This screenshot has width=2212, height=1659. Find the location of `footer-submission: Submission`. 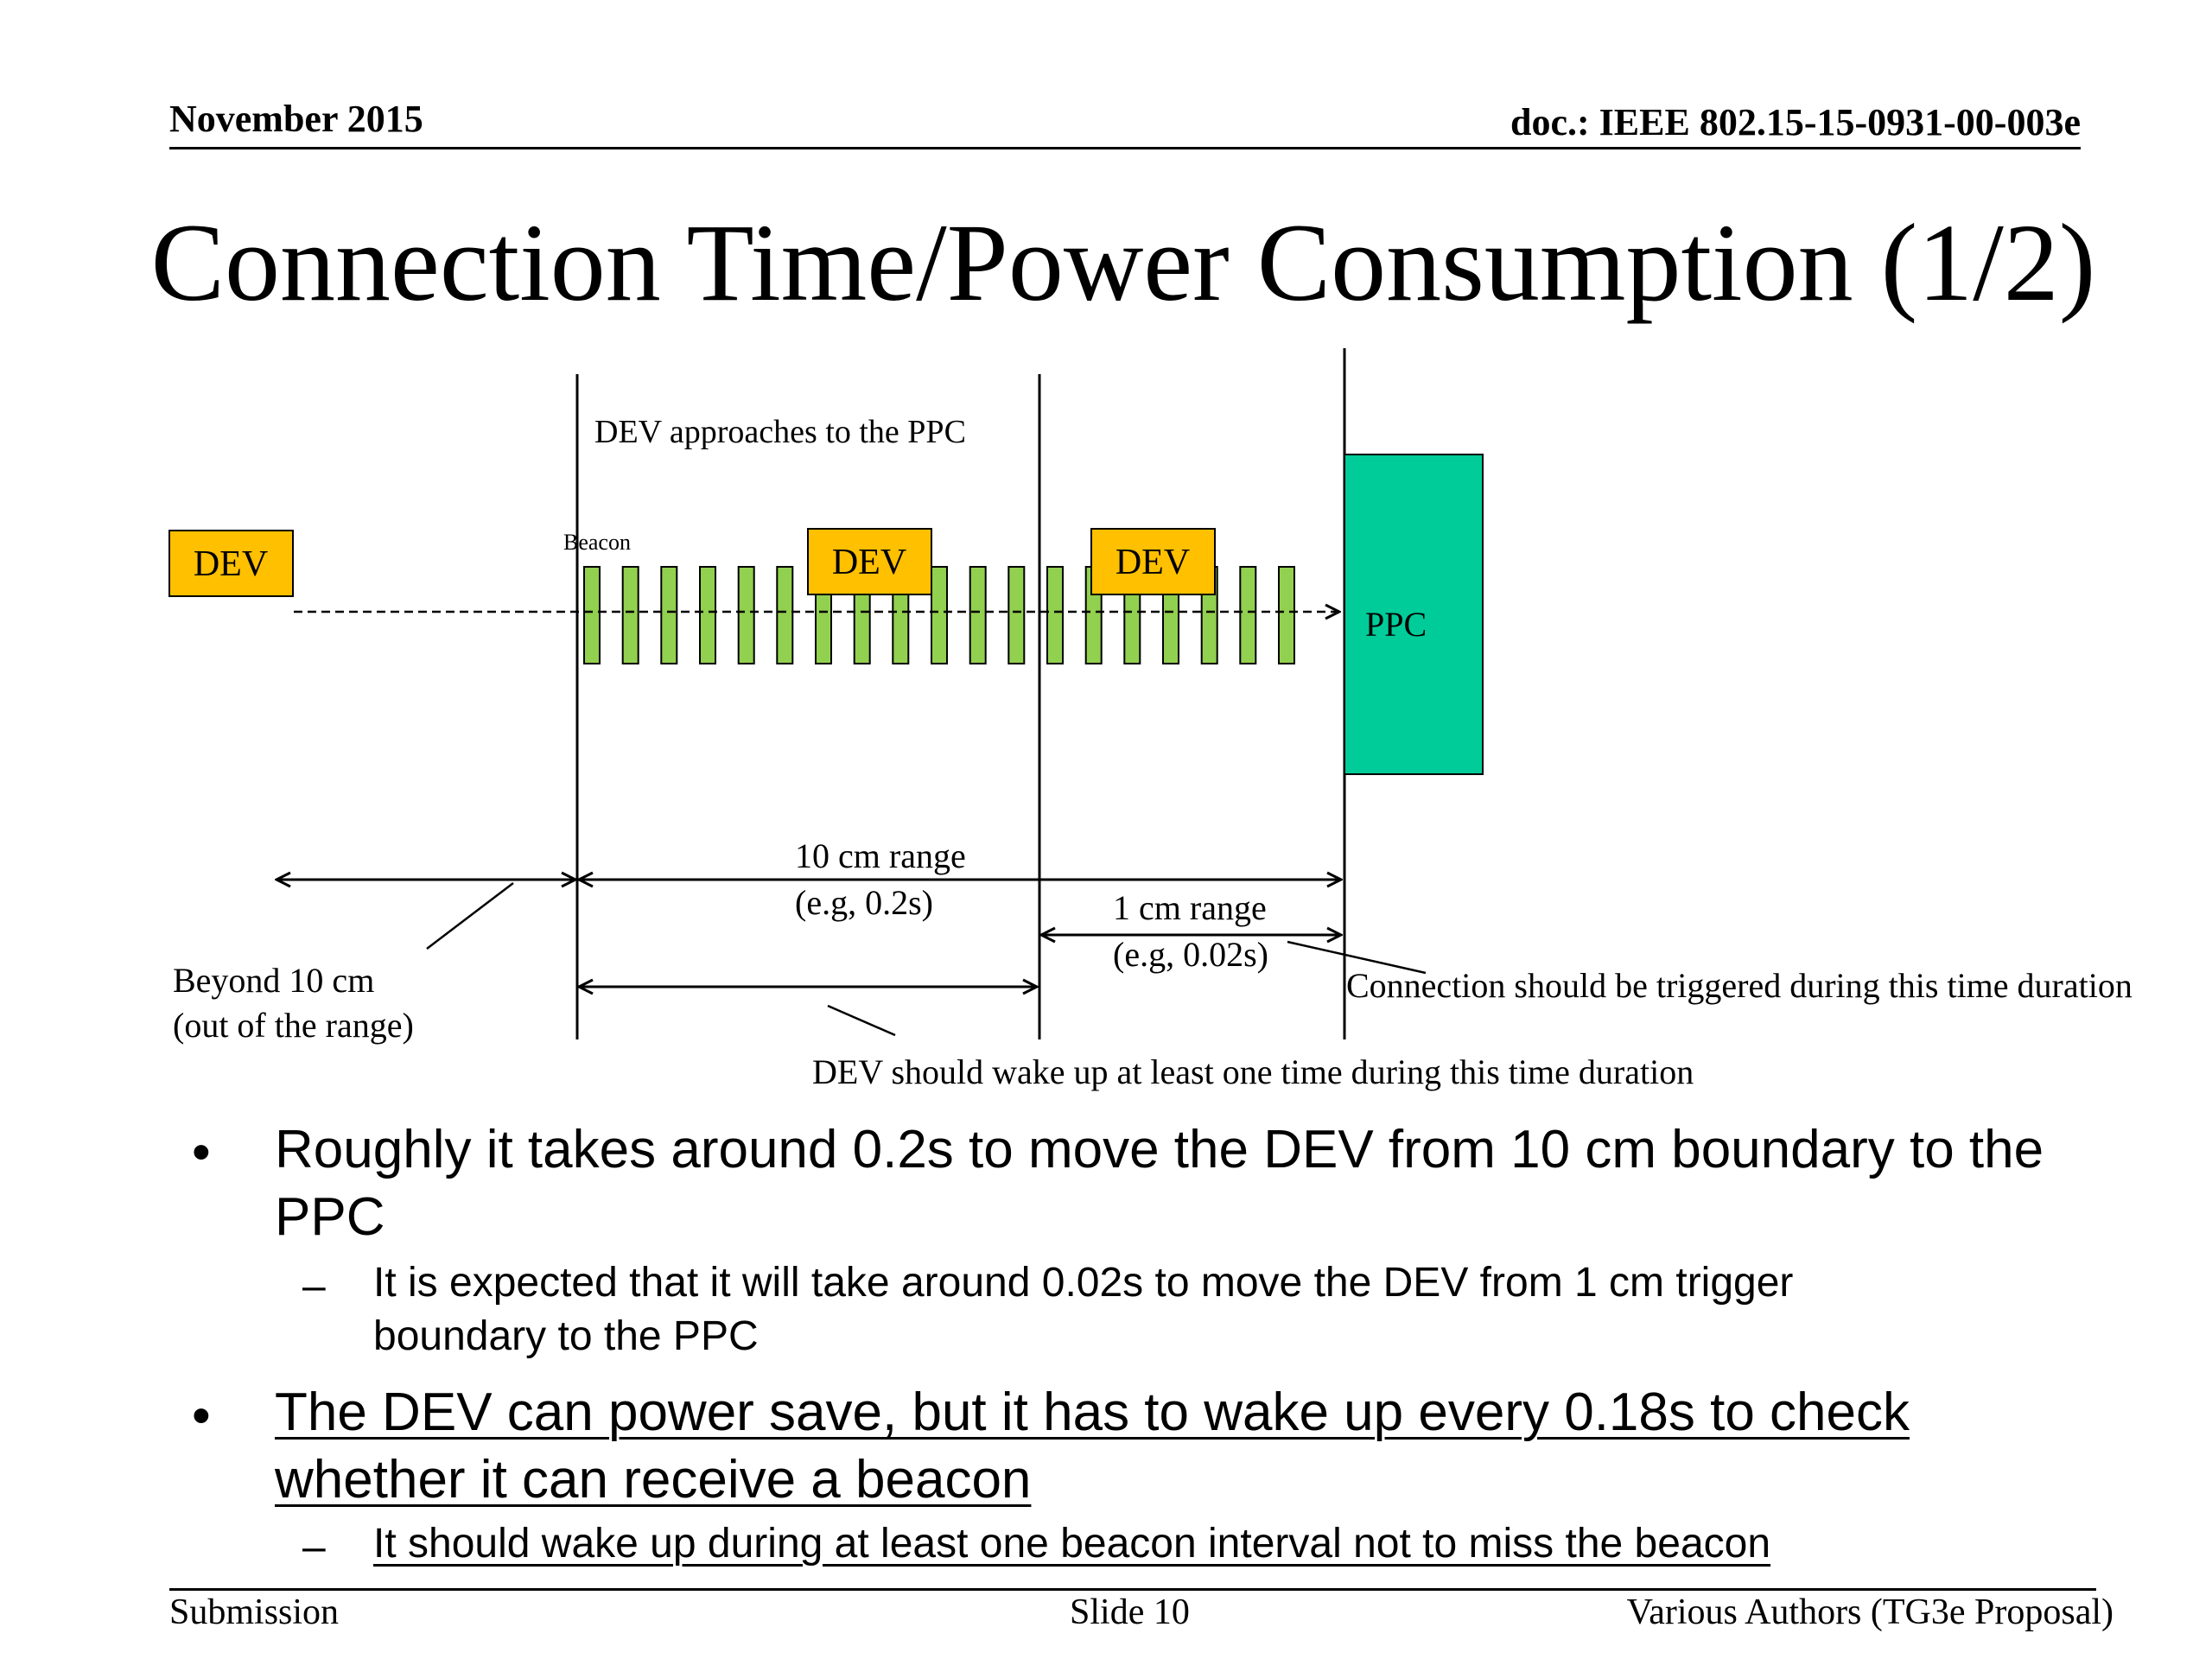

footer-submission: Submission is located at coordinates (254, 1612).